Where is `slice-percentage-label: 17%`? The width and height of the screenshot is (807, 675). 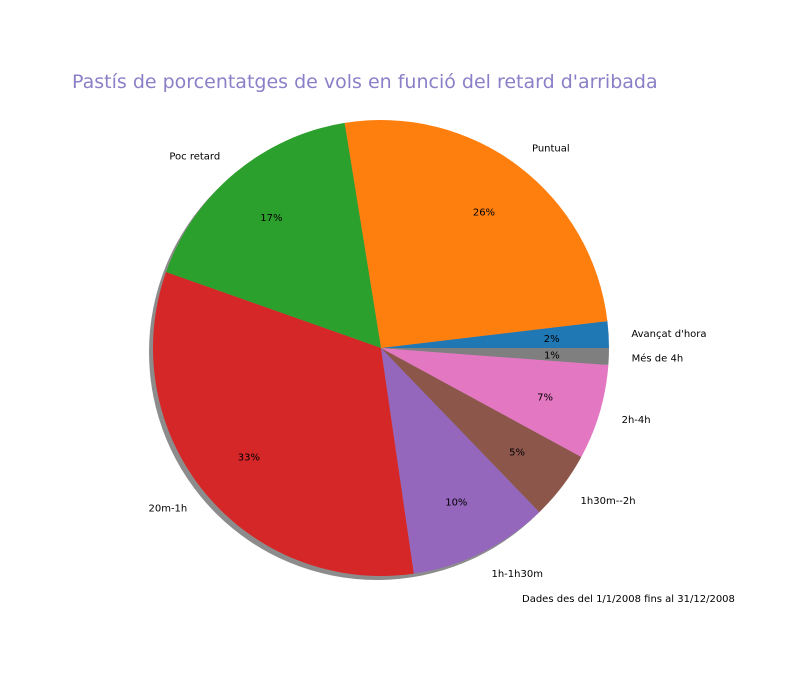 slice-percentage-label: 17% is located at coordinates (271, 218).